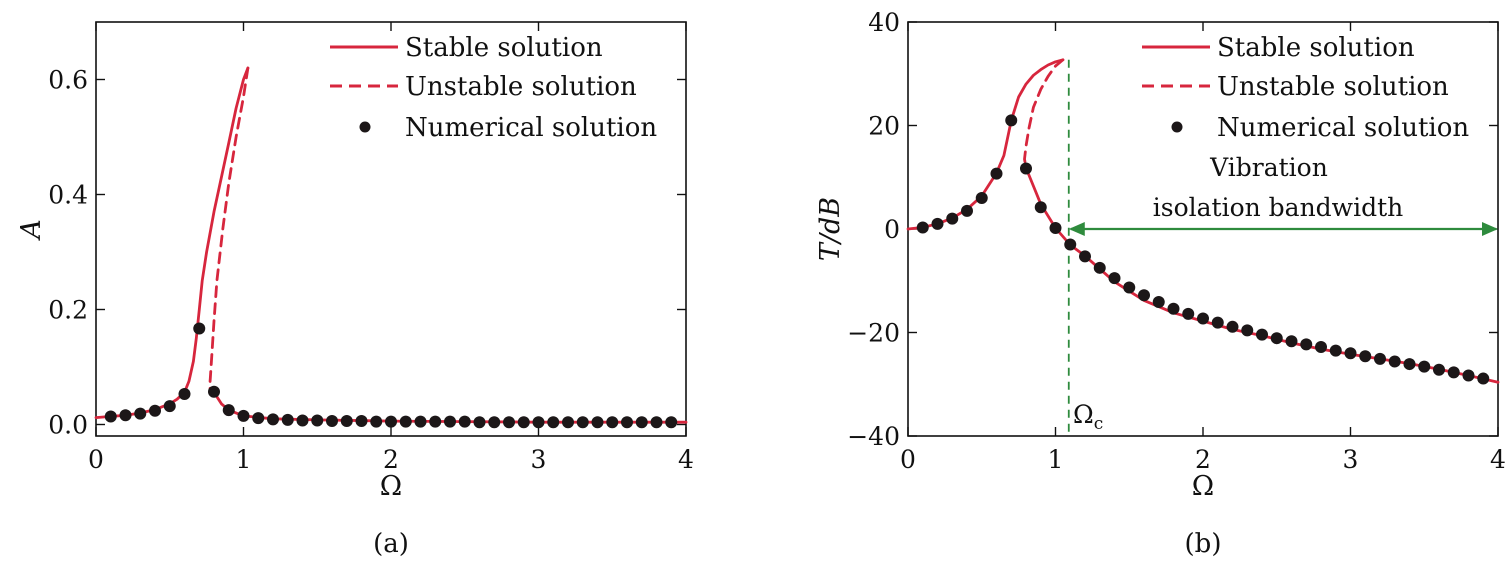 The height and width of the screenshot is (566, 1510). Describe the element at coordinates (873, 436) in the screenshot. I see `panel-b-y-tick-label: −40` at that location.